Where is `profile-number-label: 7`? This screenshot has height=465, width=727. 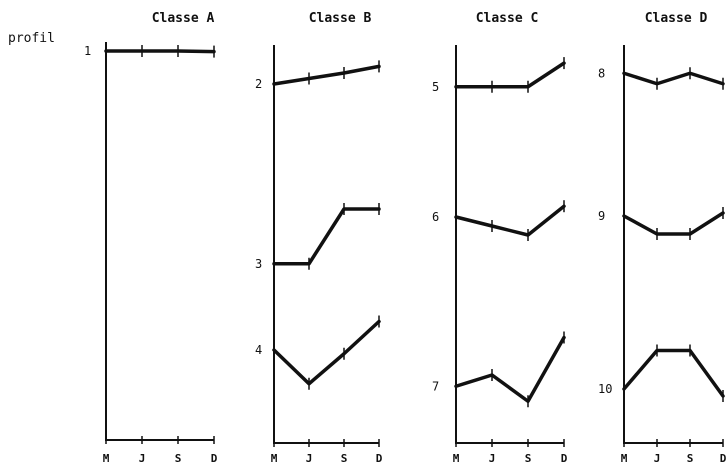 profile-number-label: 7 is located at coordinates (435, 386).